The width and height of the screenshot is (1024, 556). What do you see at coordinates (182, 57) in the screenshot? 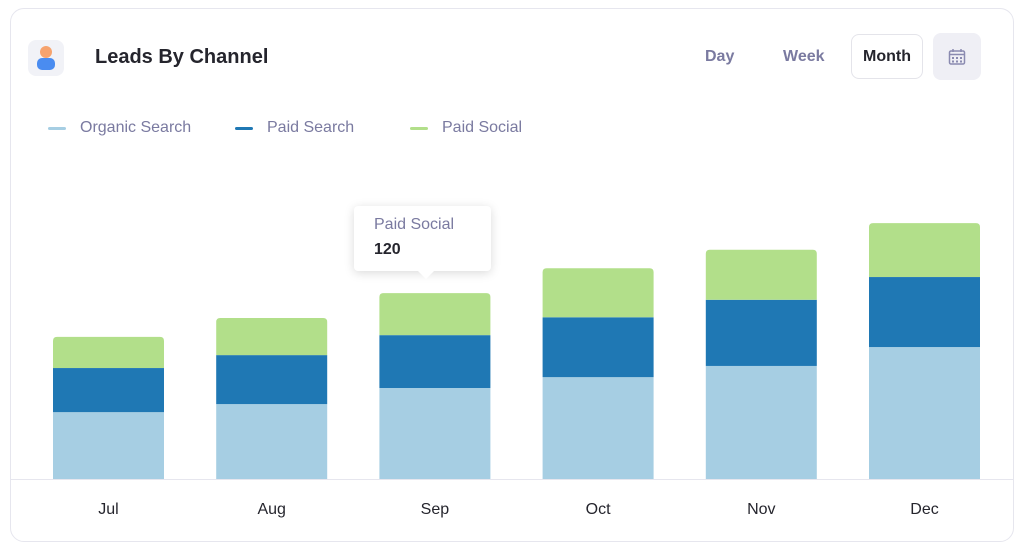
I see `page-title: Leads By Channel` at bounding box center [182, 57].